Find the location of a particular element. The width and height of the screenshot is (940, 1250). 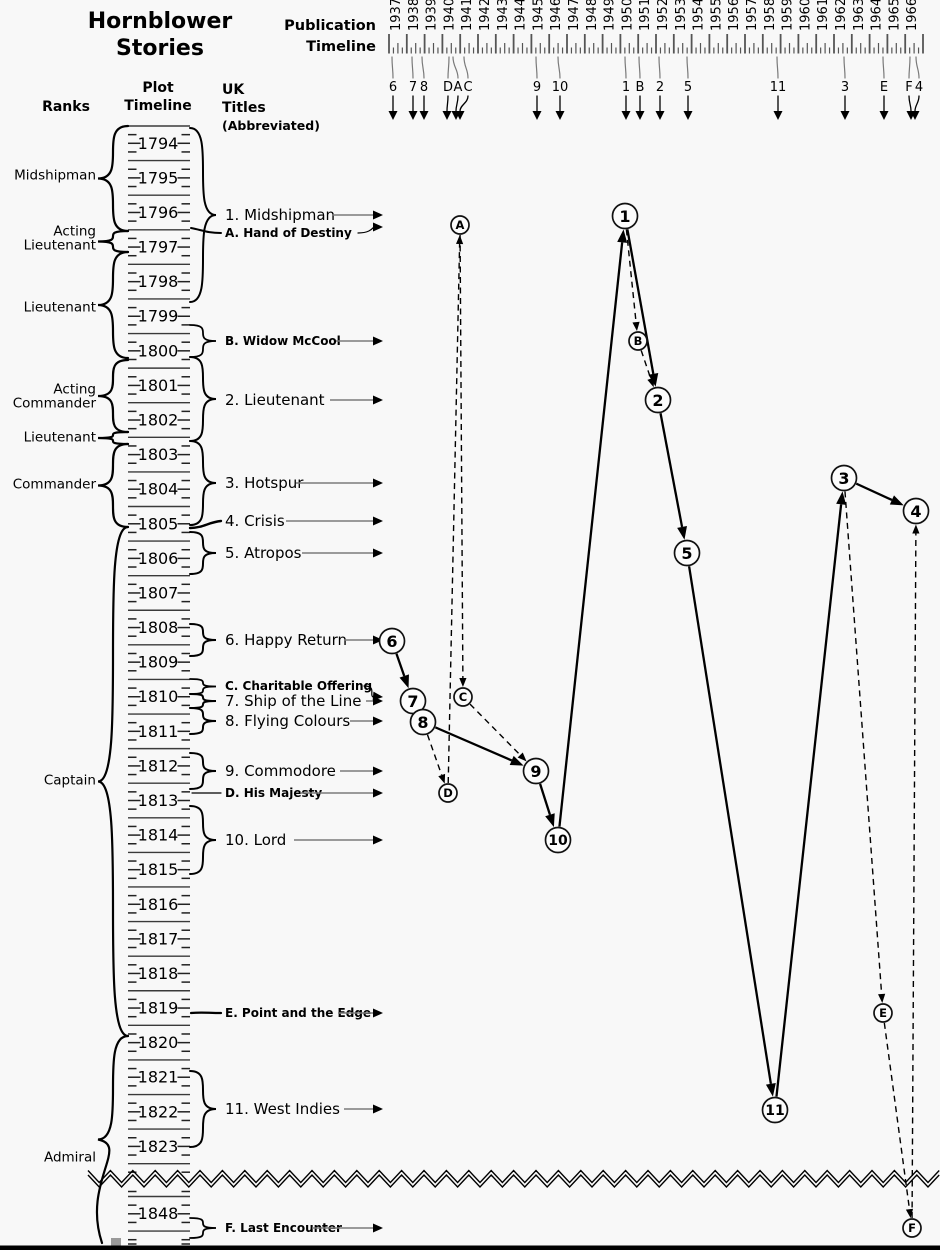

pub-arrowhead-D is located at coordinates (447, 115).